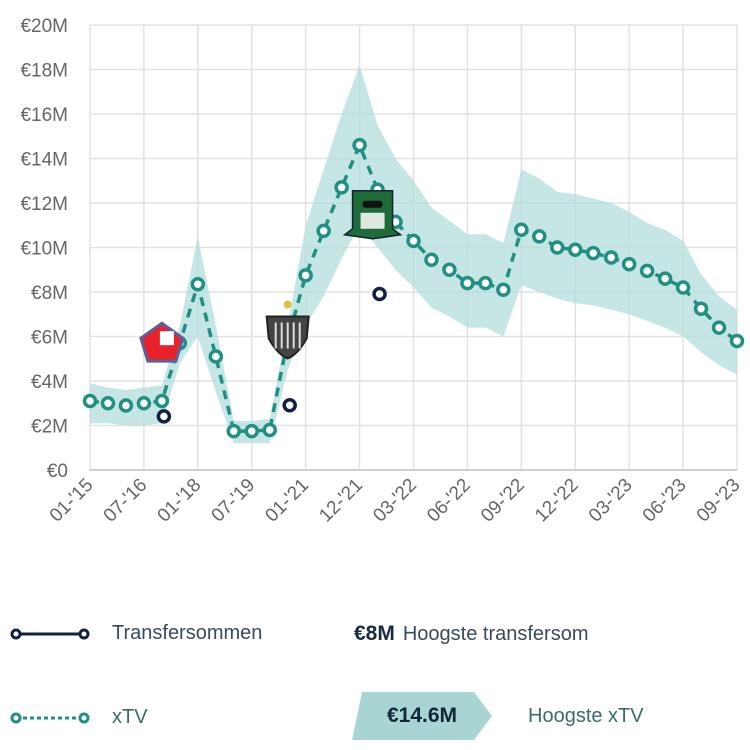 The width and height of the screenshot is (750, 750). What do you see at coordinates (187, 633) in the screenshot?
I see `legend-transfers-label: Transfersommen` at bounding box center [187, 633].